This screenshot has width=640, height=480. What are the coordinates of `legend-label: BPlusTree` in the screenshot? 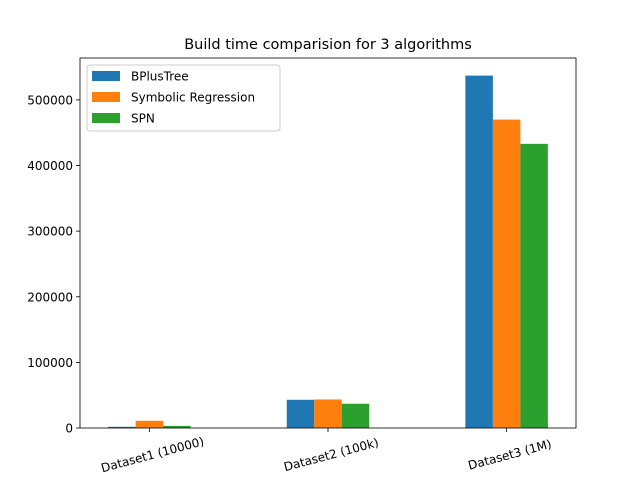 It's located at (160, 77).